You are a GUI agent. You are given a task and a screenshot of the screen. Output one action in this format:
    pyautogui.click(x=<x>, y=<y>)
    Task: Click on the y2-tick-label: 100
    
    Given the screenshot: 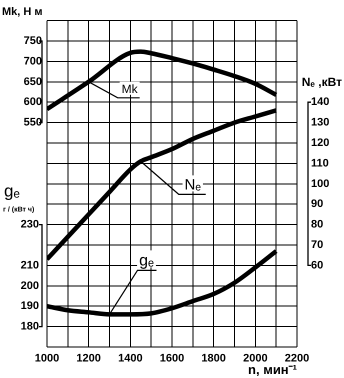 What is the action you would take?
    pyautogui.click(x=320, y=184)
    